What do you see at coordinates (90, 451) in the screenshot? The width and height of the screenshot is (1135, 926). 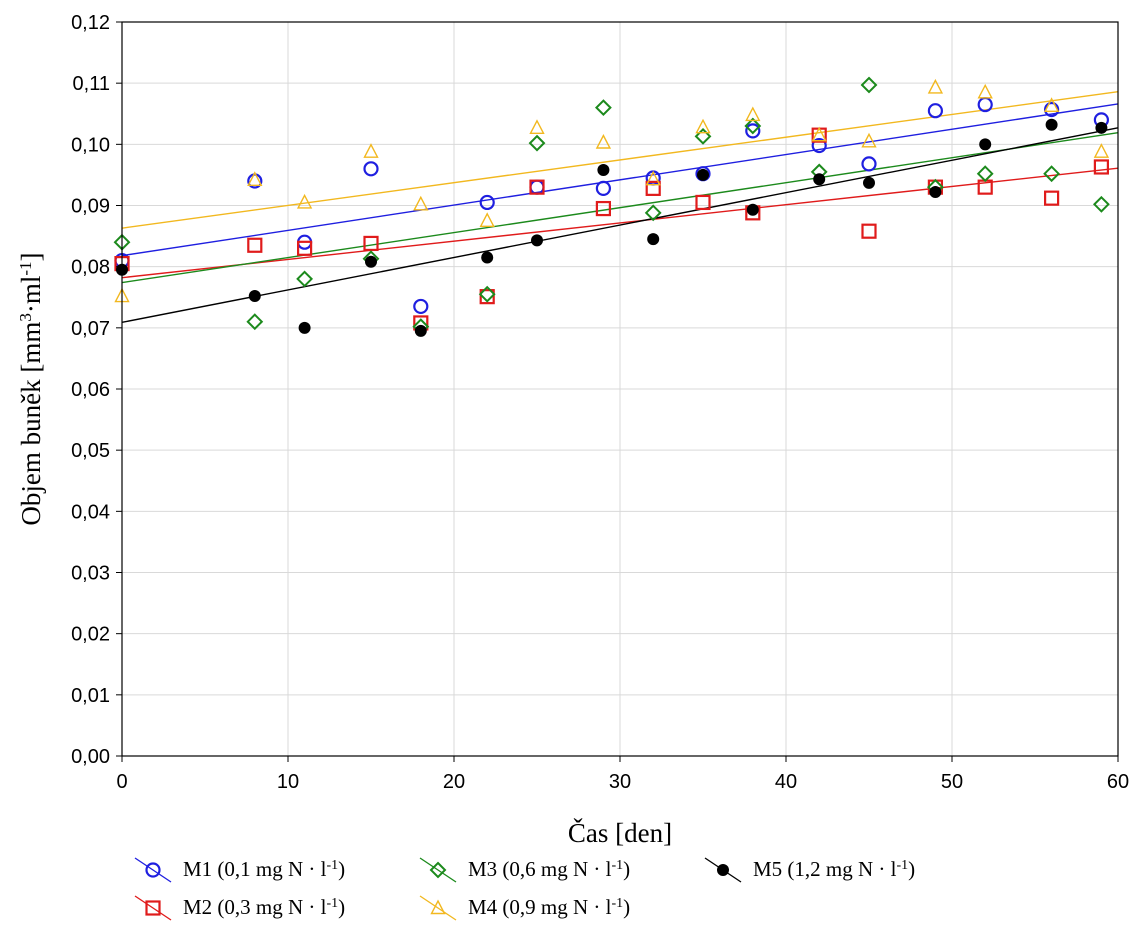 I see `y-tick-label: 0,05` at bounding box center [90, 451].